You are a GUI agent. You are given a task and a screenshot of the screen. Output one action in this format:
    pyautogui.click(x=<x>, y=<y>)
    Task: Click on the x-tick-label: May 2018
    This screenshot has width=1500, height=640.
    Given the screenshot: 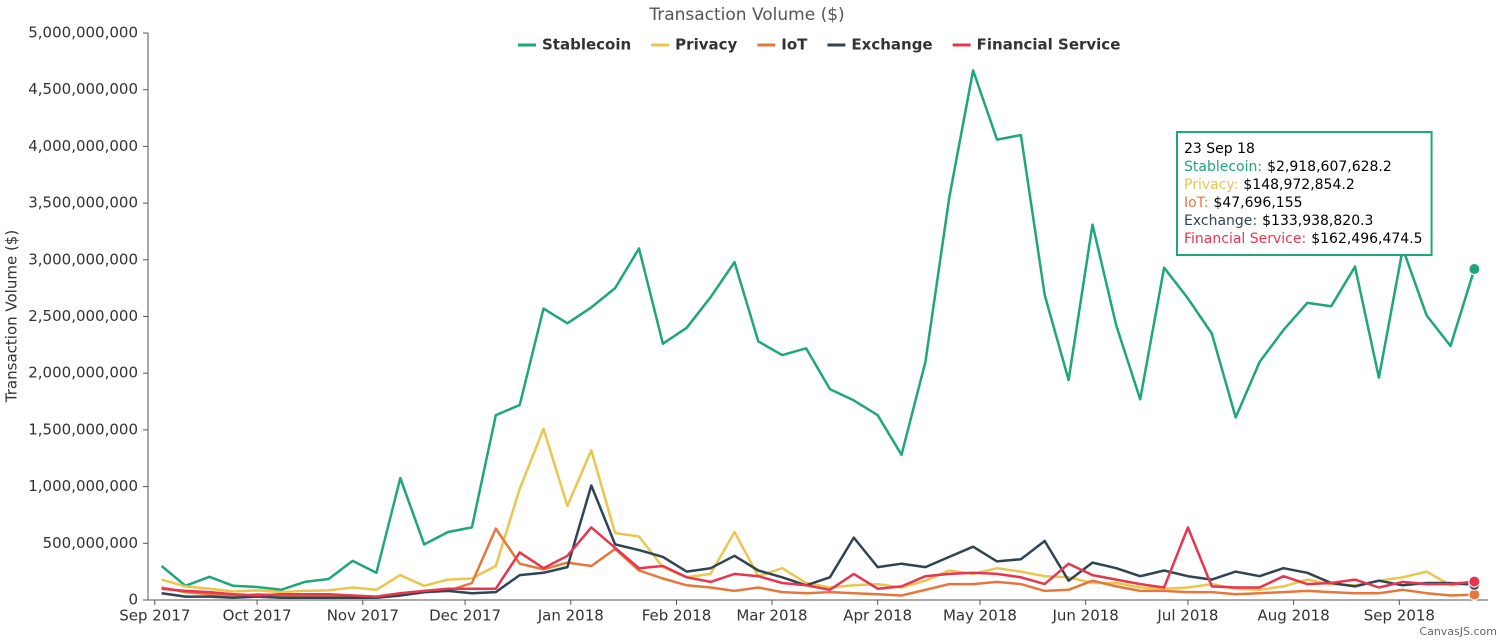 What is the action you would take?
    pyautogui.click(x=980, y=616)
    